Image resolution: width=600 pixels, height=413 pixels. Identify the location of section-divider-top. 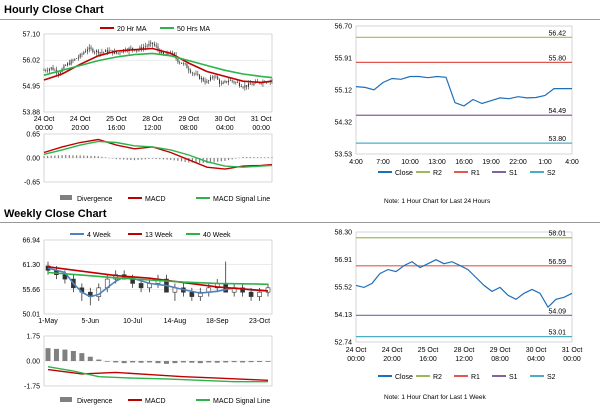
(300, 19).